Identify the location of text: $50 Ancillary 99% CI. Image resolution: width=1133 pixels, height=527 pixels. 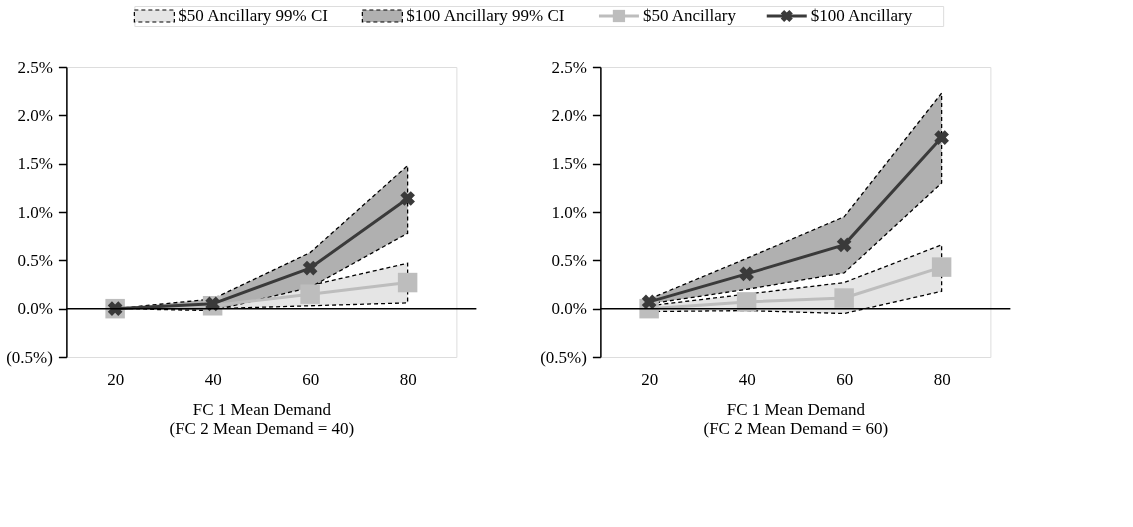
(253, 15).